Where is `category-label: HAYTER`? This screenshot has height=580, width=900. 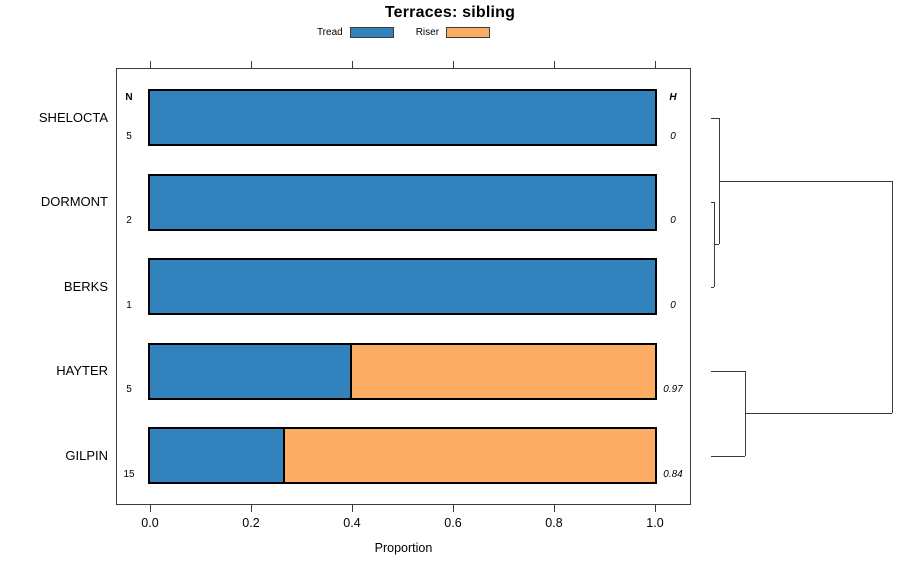
category-label: HAYTER is located at coordinates (82, 370).